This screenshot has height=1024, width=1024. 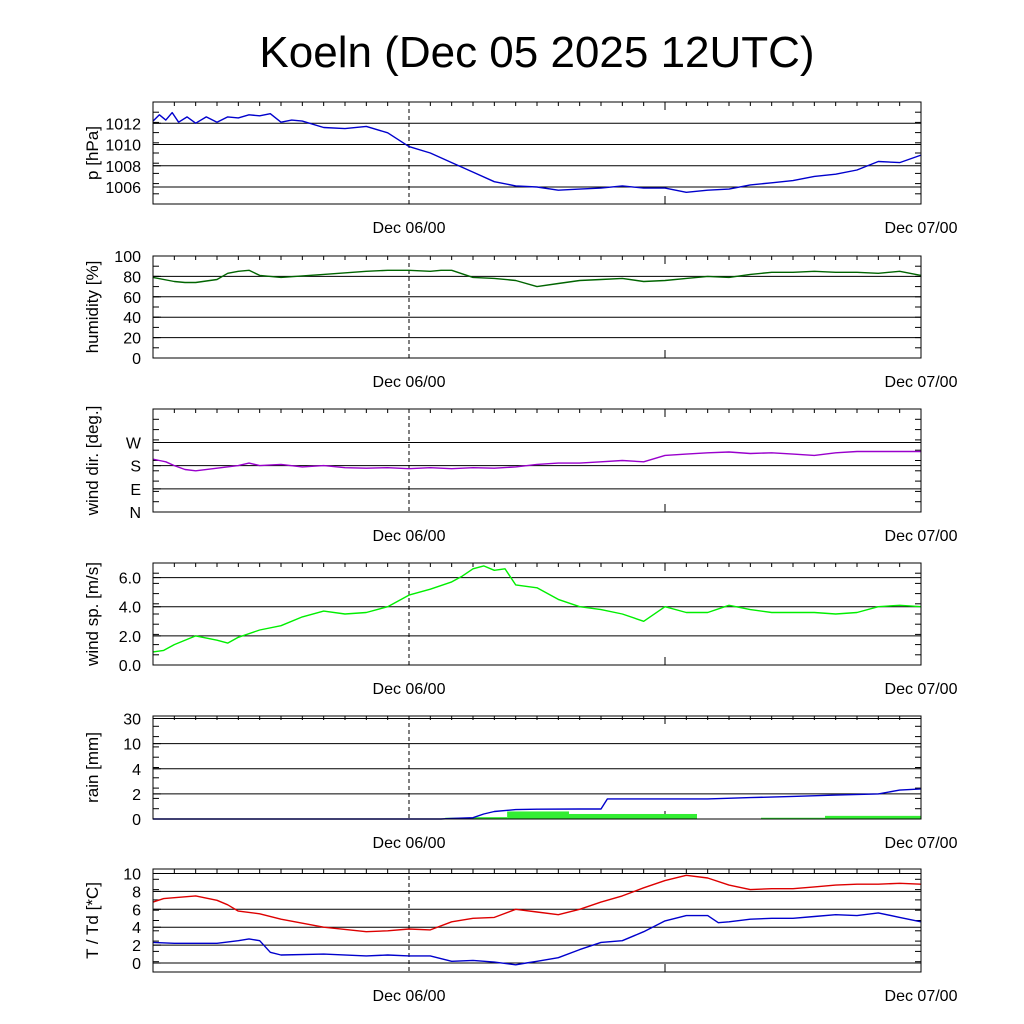 What do you see at coordinates (537, 903) in the screenshot?
I see `series-line-temperature-T` at bounding box center [537, 903].